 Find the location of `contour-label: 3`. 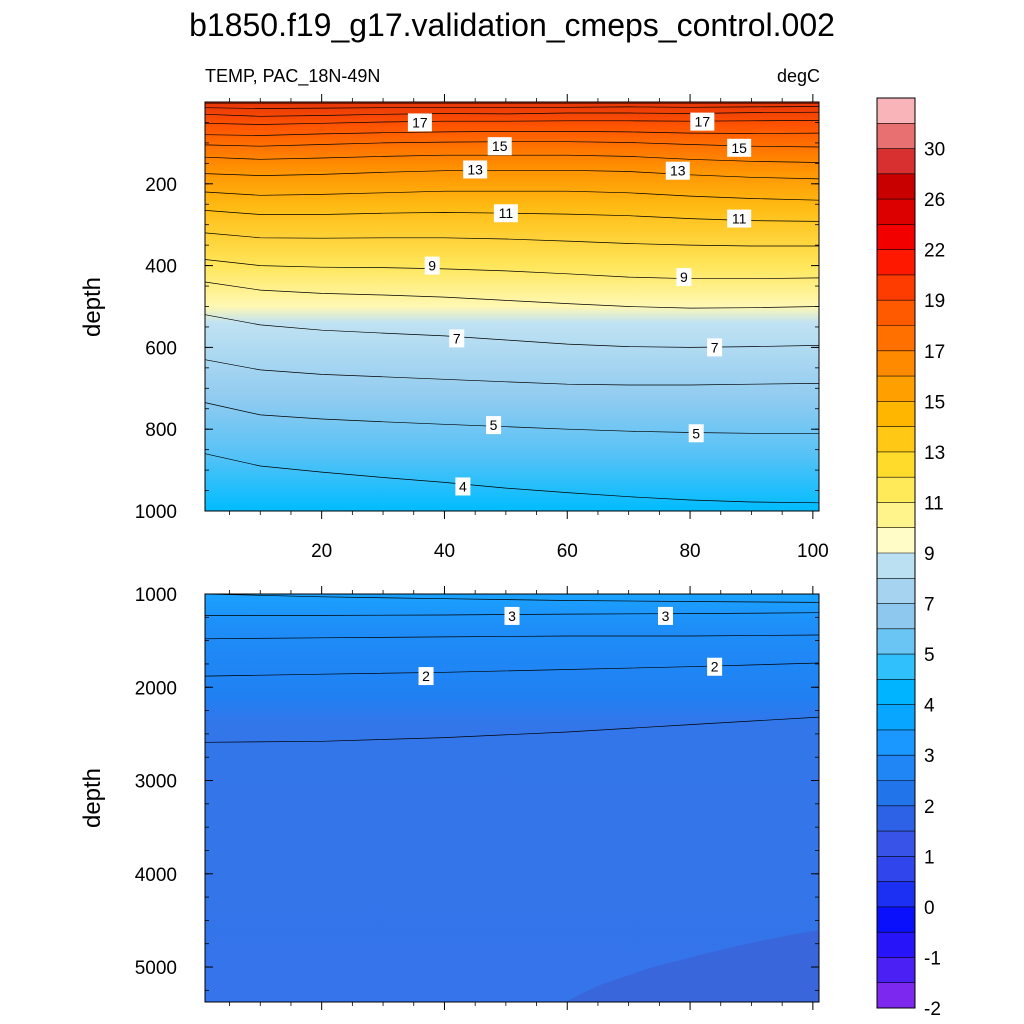

contour-label: 3 is located at coordinates (512, 615).